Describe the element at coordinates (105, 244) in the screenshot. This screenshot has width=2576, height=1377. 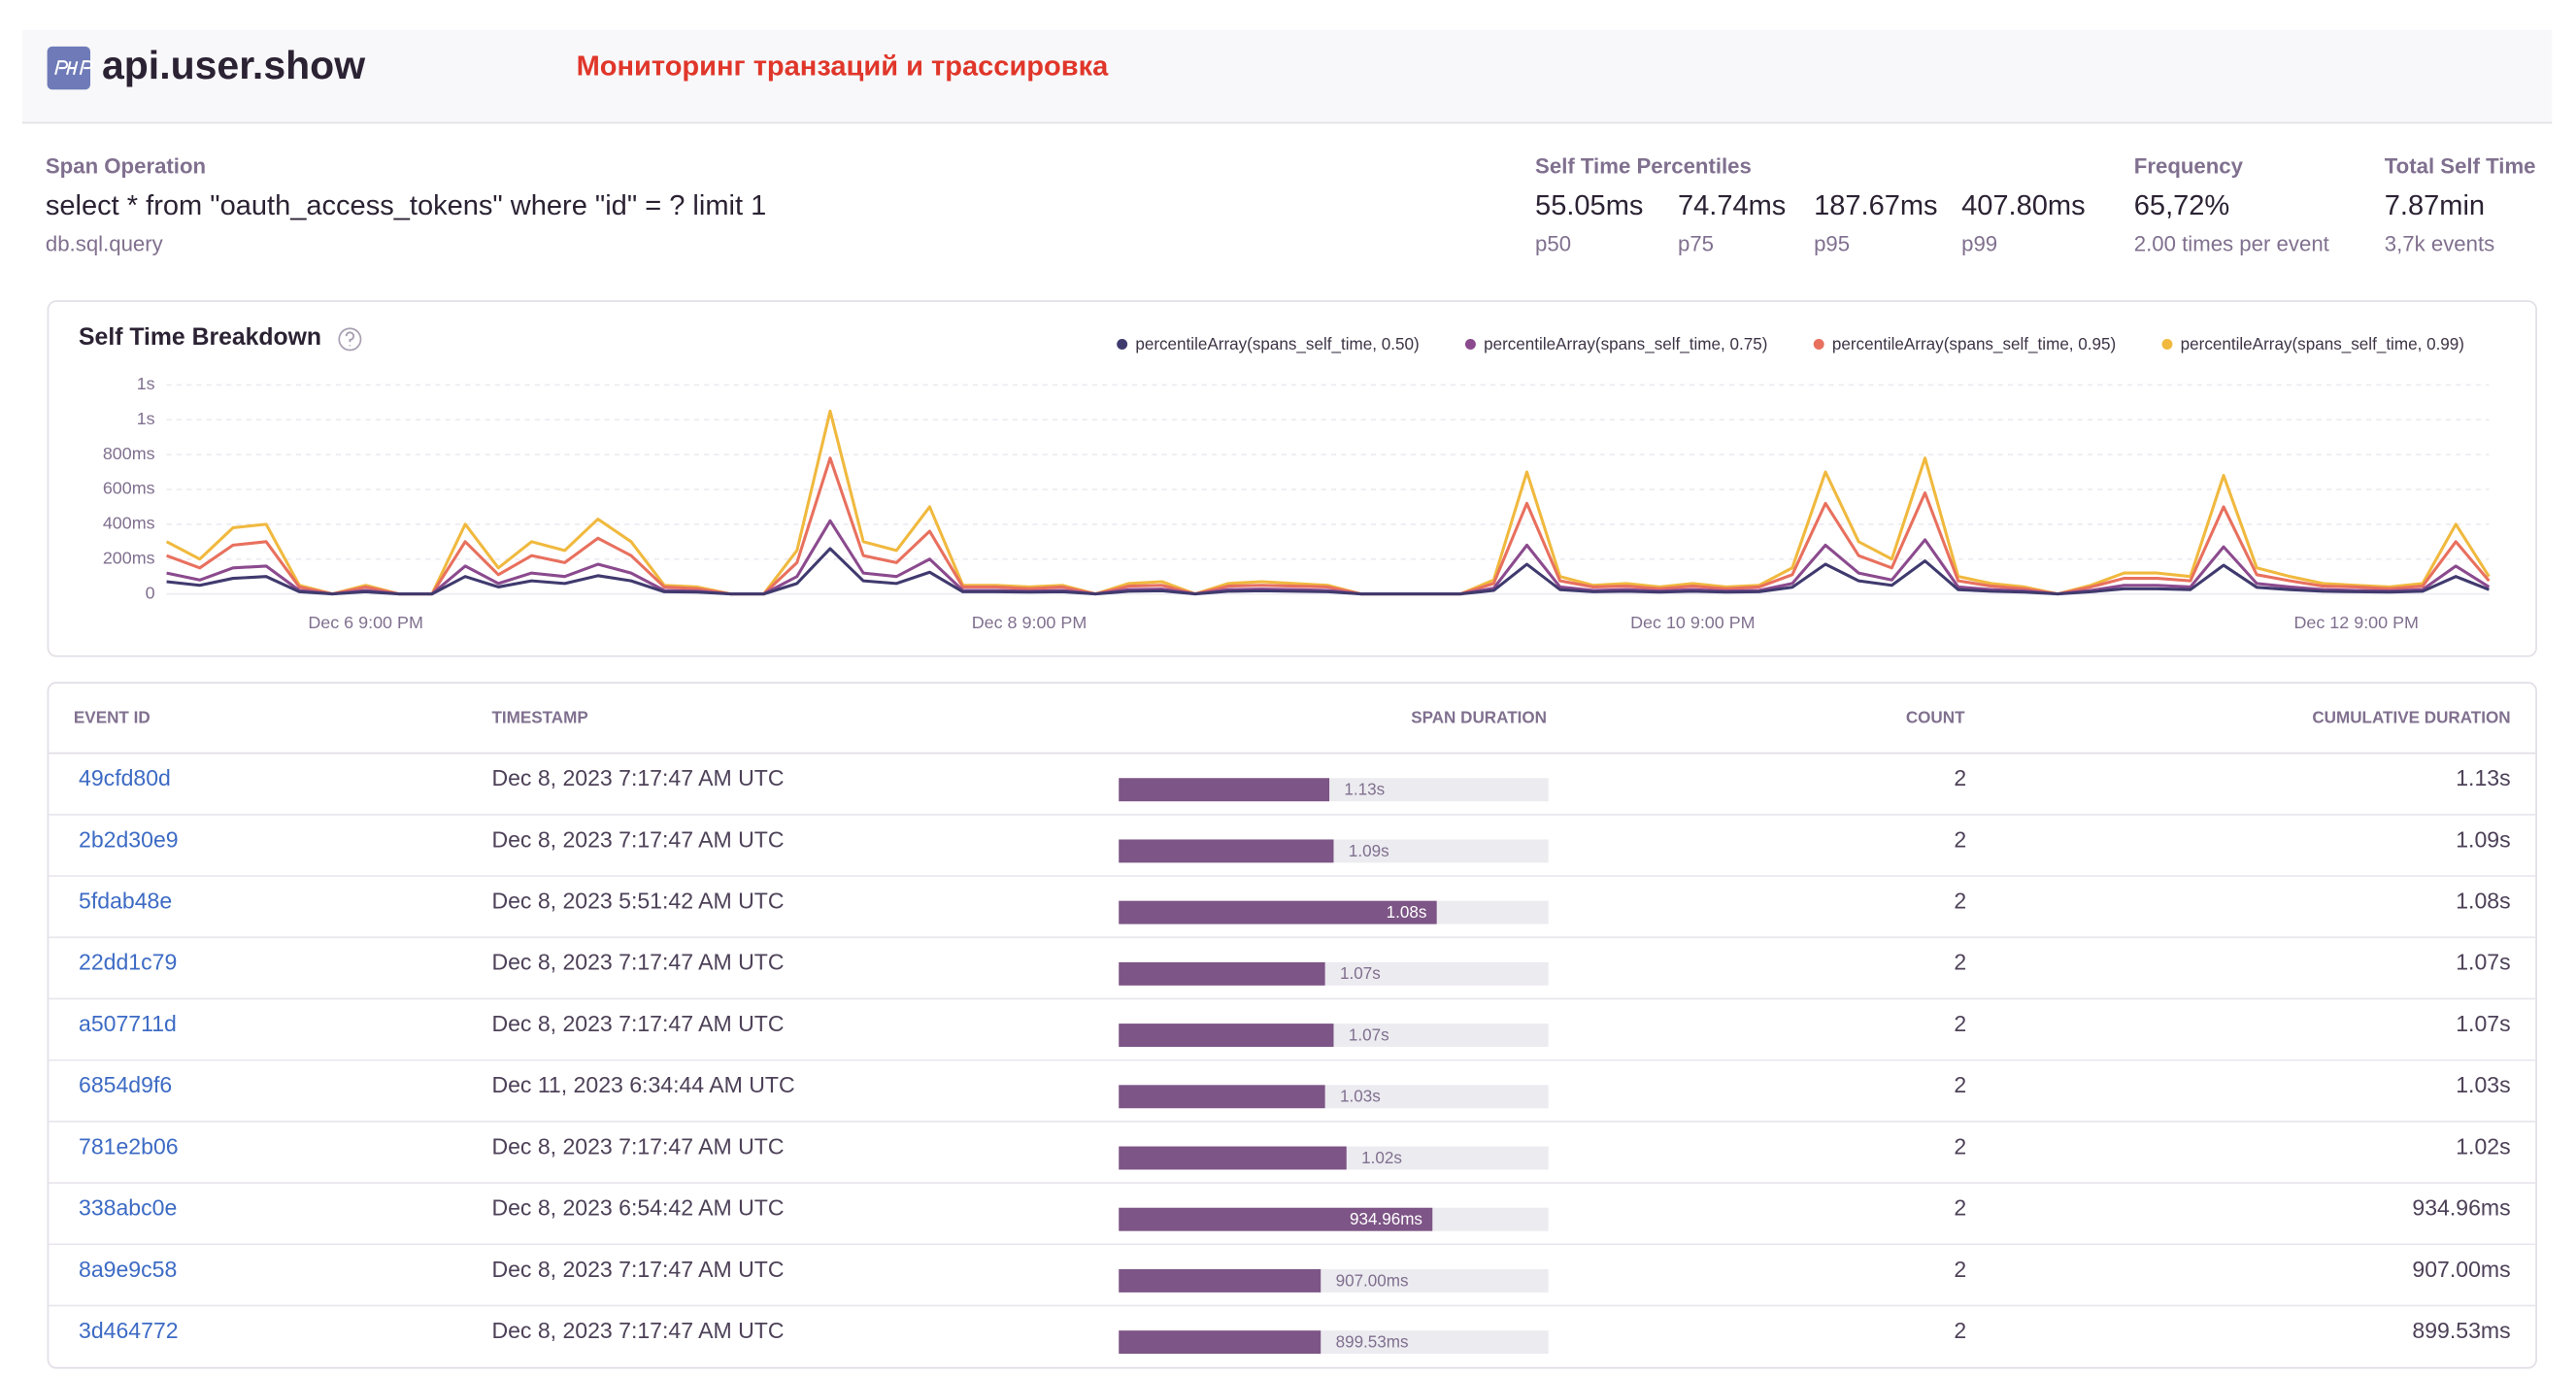
I see `span-op: db.sql.query` at that location.